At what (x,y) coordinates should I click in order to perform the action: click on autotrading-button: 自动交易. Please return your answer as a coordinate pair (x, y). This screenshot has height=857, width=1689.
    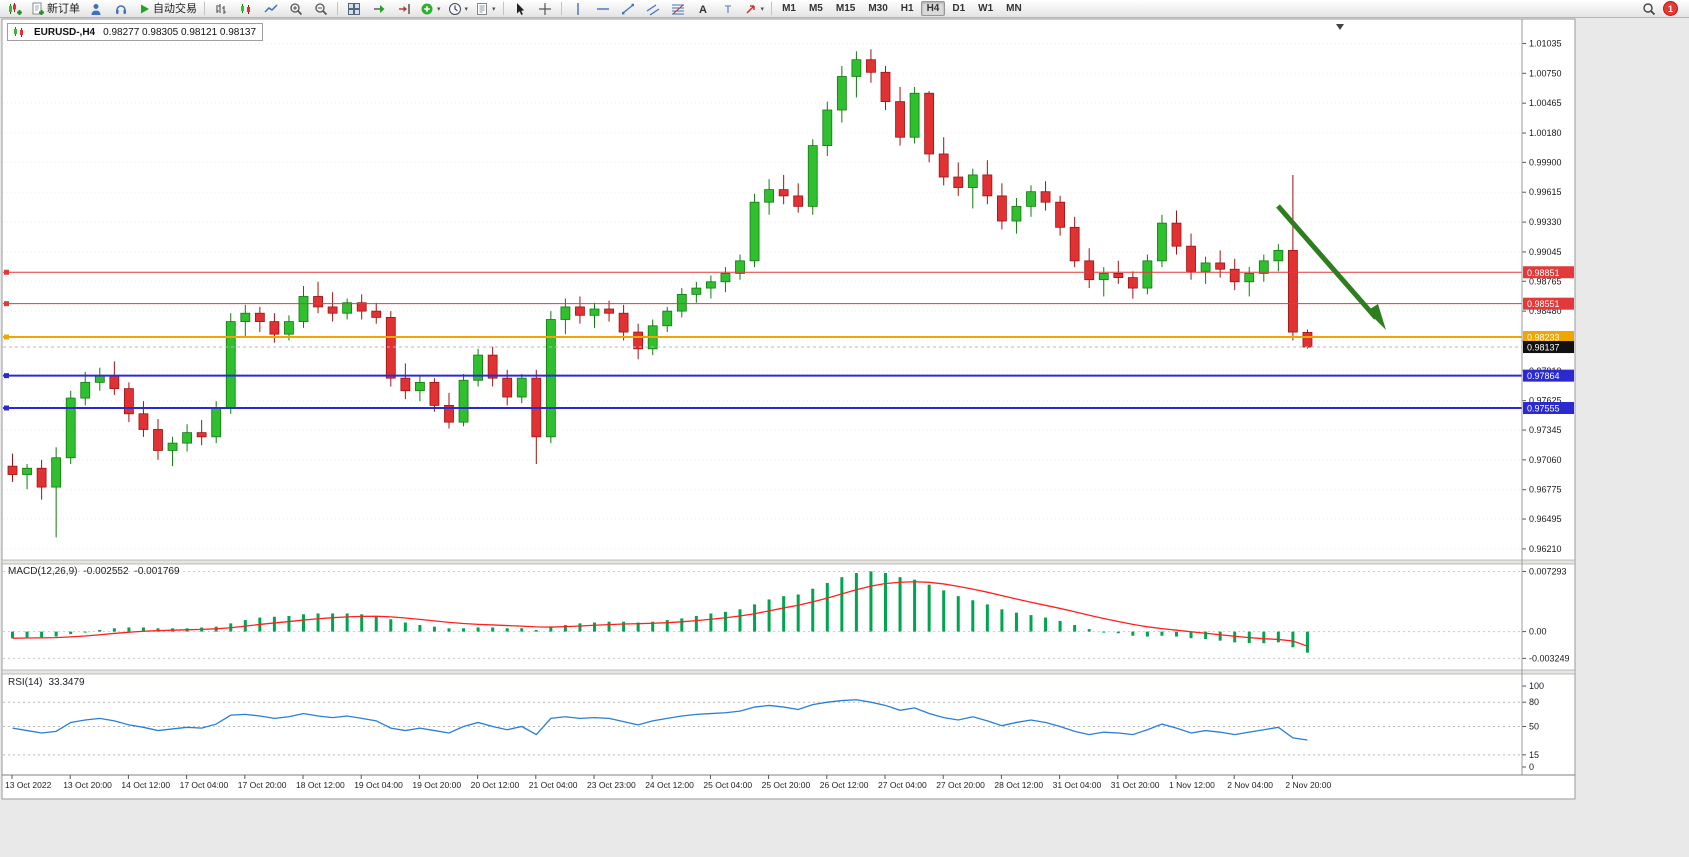
    Looking at the image, I should click on (167, 9).